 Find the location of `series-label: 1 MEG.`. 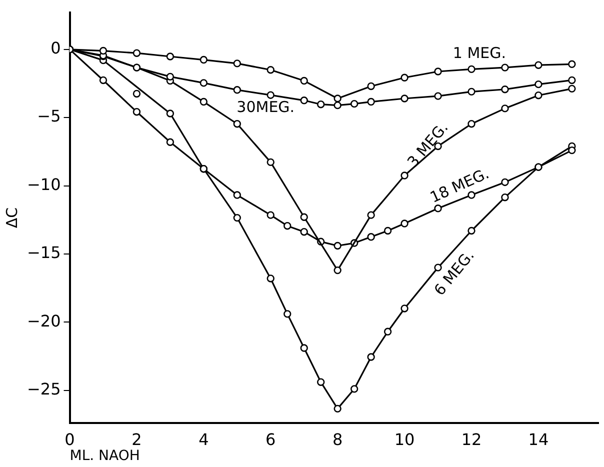

series-label: 1 MEG. is located at coordinates (479, 53).